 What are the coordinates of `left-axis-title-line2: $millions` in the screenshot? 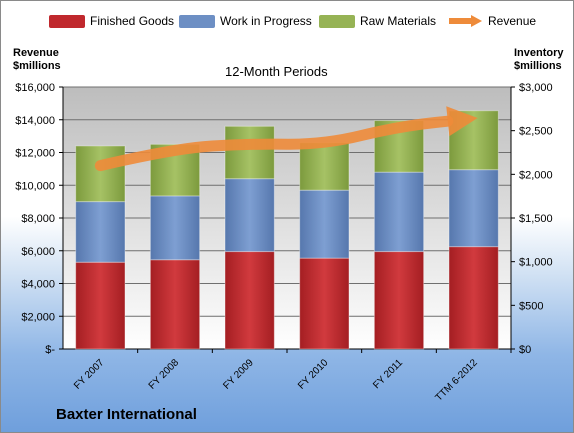 It's located at (37, 66).